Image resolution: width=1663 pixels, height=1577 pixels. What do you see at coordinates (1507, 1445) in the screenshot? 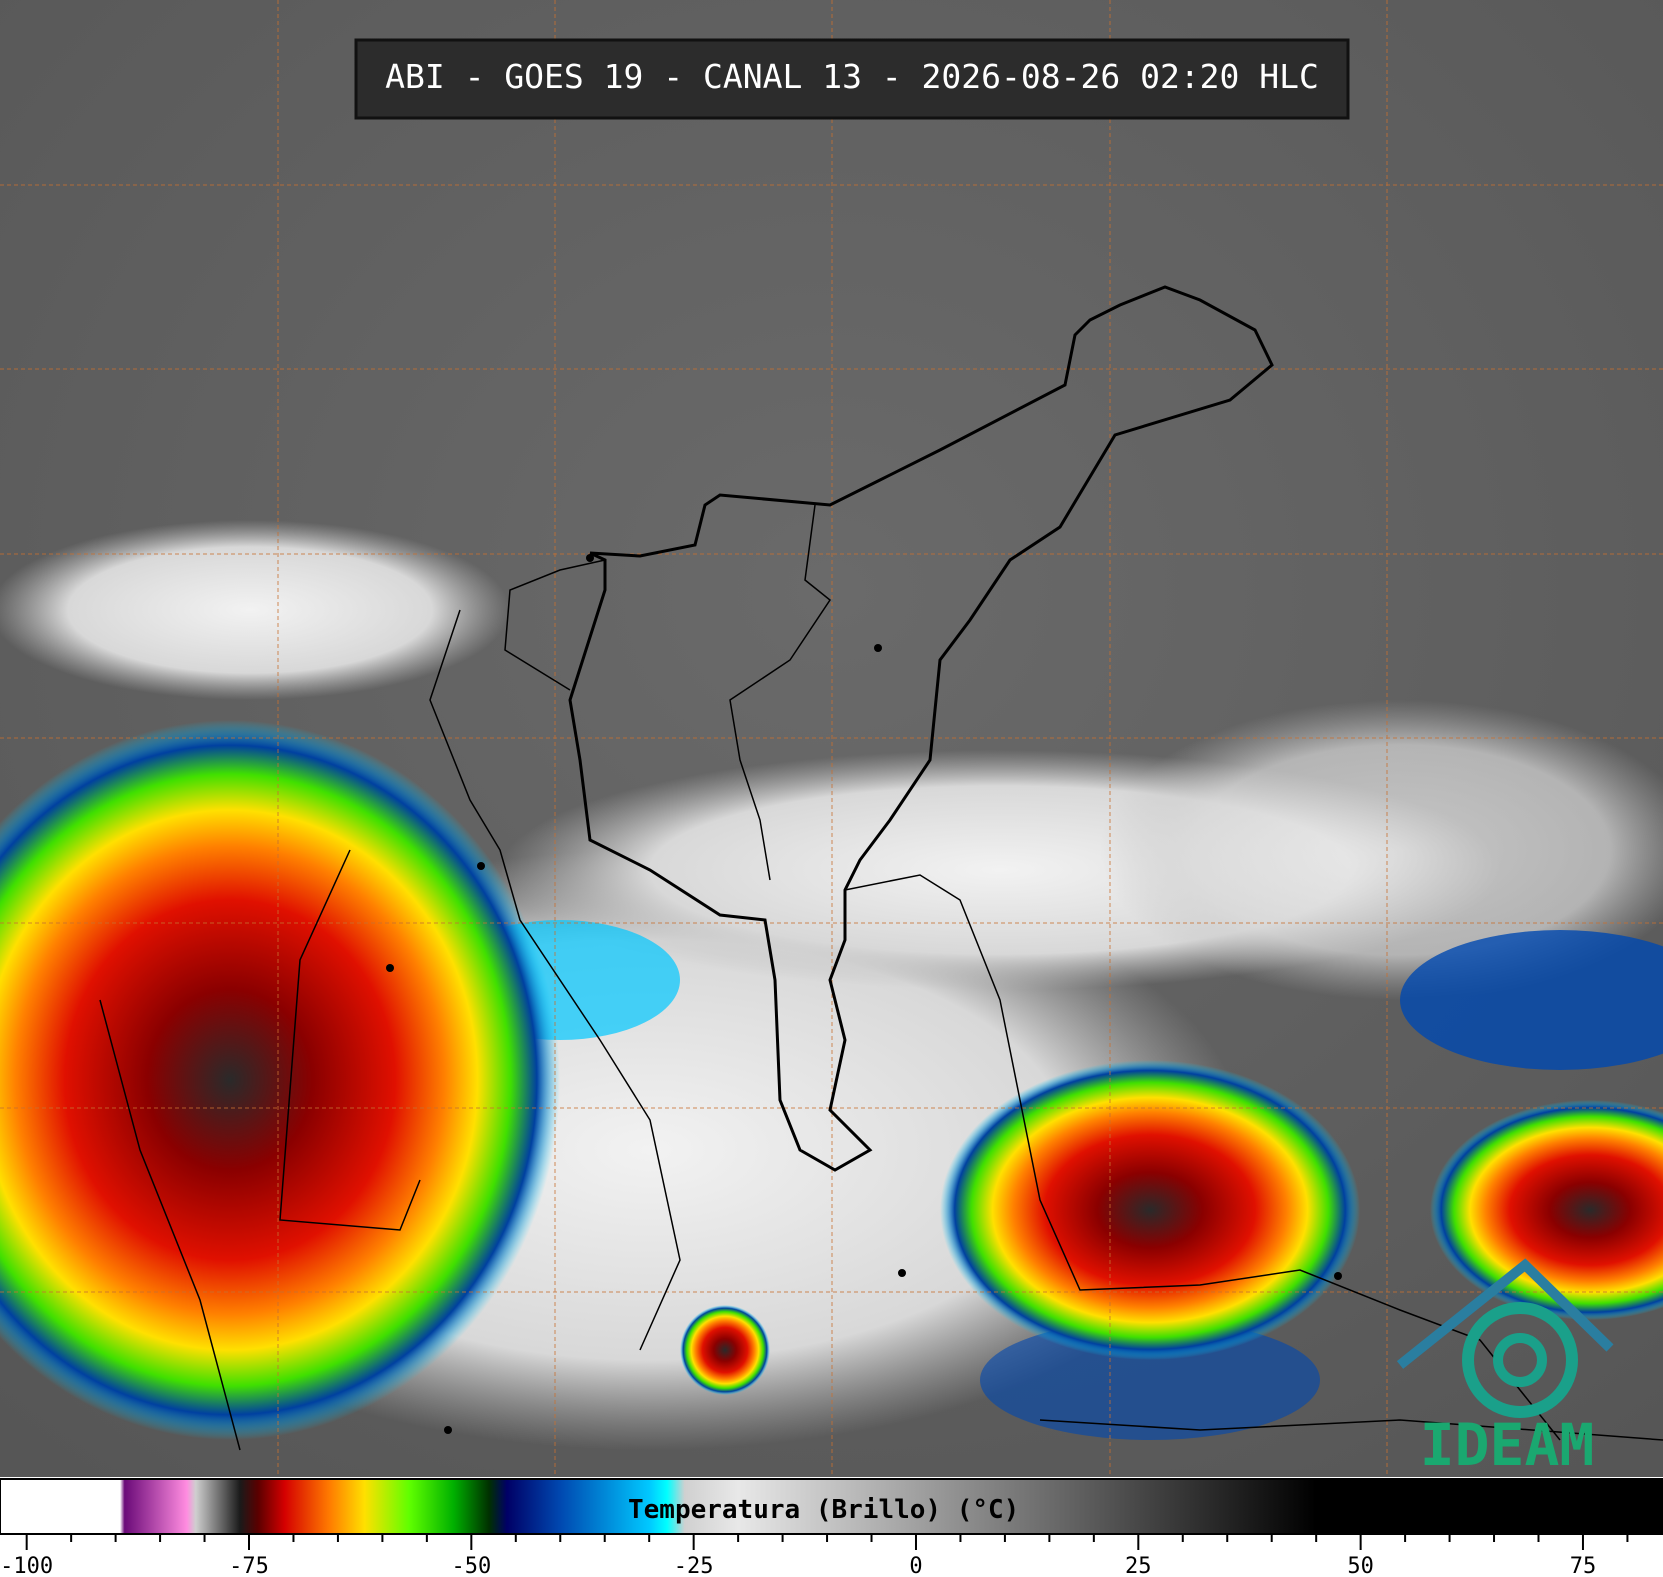
I see `logo-text: IDEAM` at bounding box center [1507, 1445].